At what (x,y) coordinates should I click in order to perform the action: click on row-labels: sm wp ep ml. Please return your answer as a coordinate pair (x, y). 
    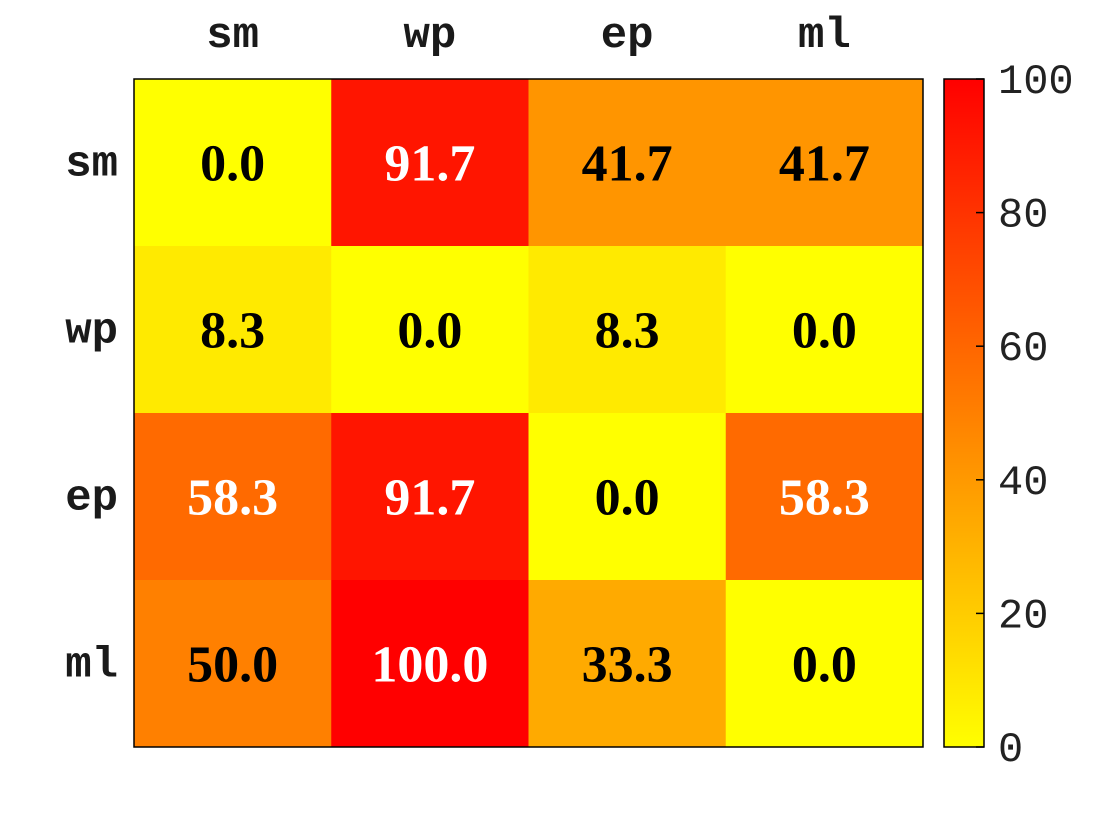
    Looking at the image, I should click on (91, 415).